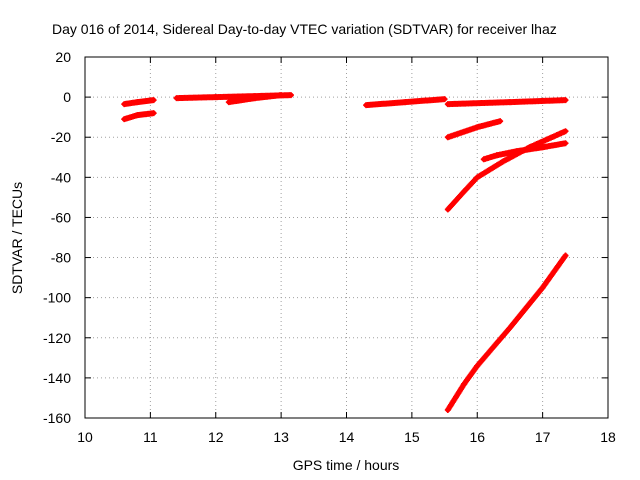  Describe the element at coordinates (347, 437) in the screenshot. I see `x-tick-label: 14` at that location.